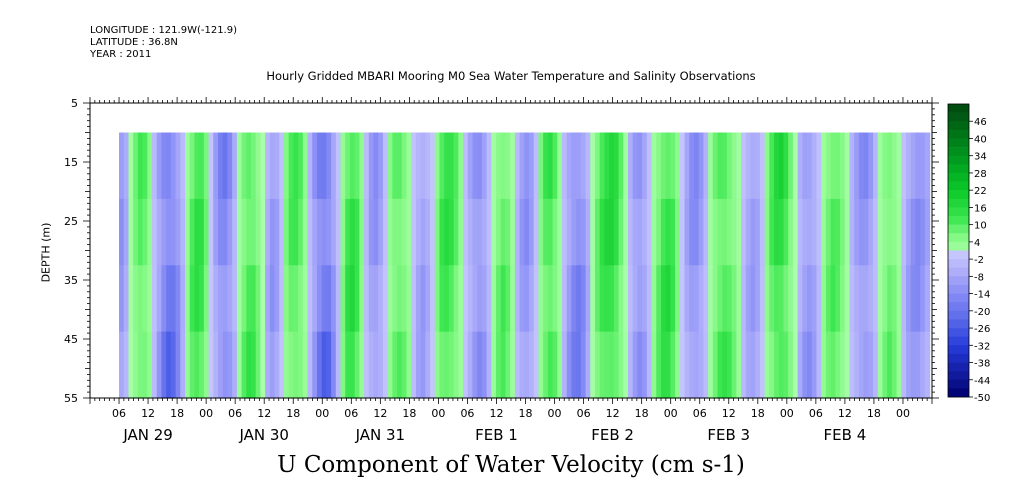 This screenshot has height=504, width=1009. I want to click on colorbar-label: -32, so click(982, 346).